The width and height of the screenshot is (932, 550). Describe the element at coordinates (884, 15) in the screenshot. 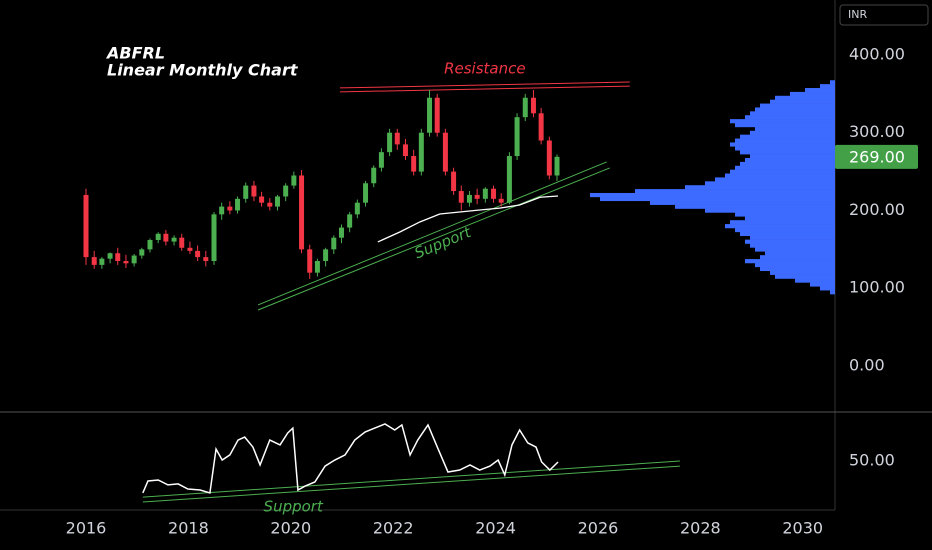

I see `currency-box` at that location.